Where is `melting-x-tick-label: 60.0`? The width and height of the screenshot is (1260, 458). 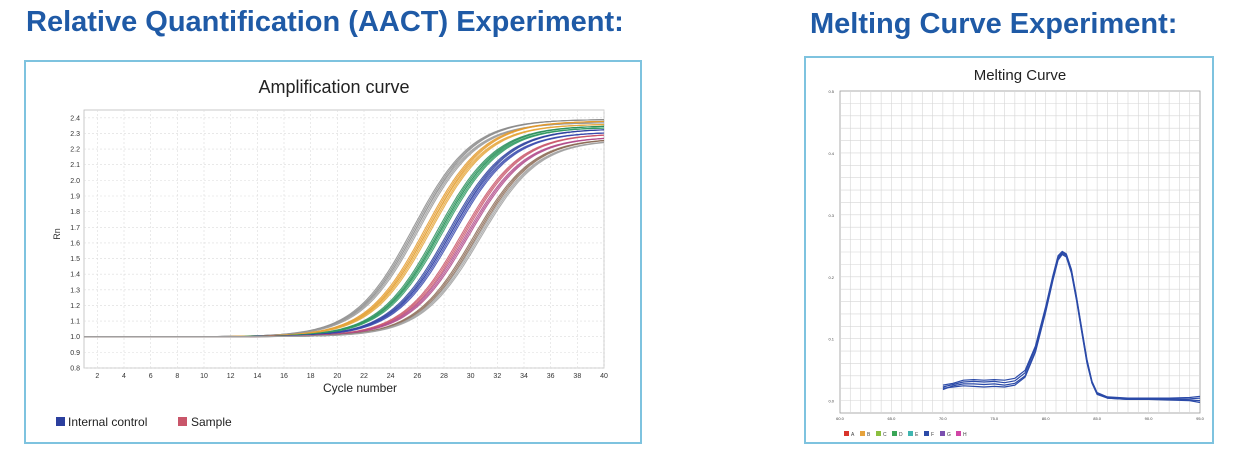 melting-x-tick-label: 60.0 is located at coordinates (840, 418).